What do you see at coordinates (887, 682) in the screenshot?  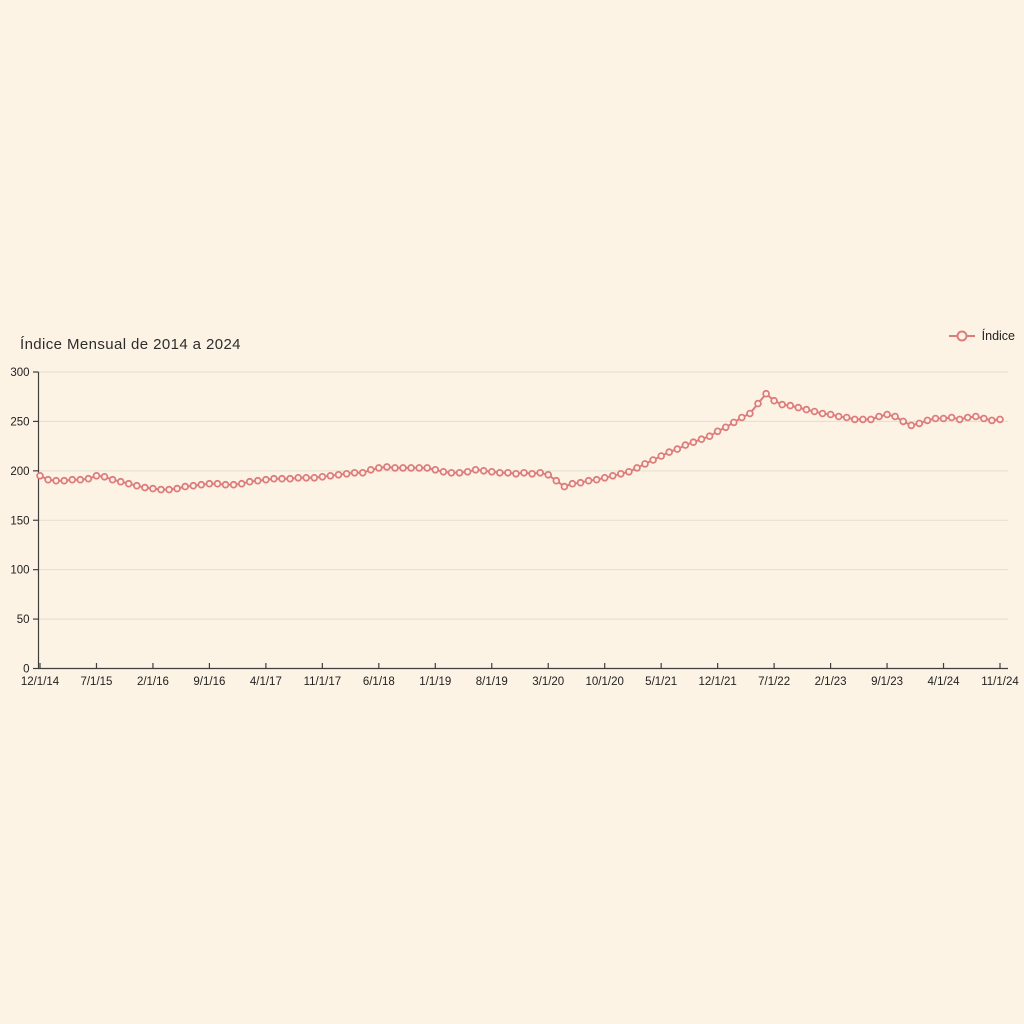 I see `x-tick-label: 9/1/23` at bounding box center [887, 682].